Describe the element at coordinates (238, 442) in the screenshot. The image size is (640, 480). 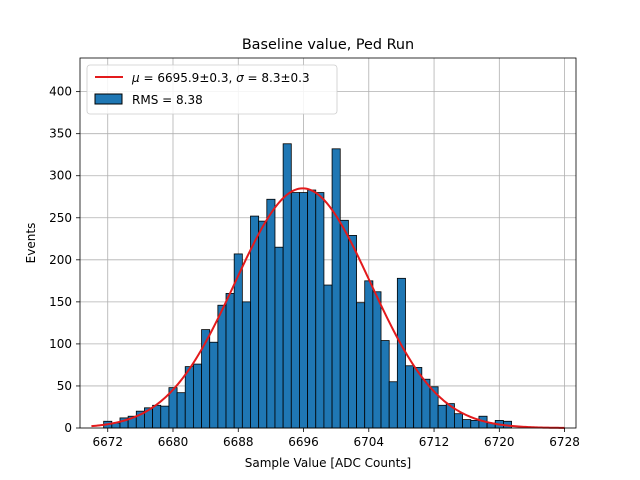
I see `x-tick-label: 6688` at that location.